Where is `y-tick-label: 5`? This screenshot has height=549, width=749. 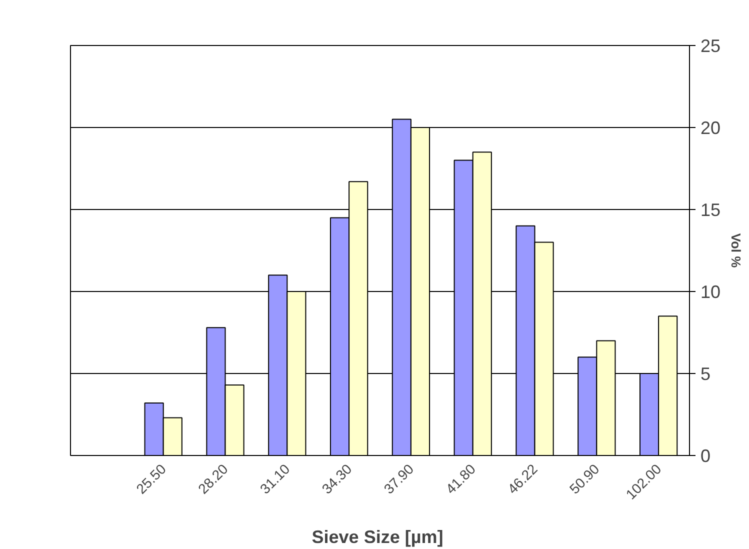 y-tick-label: 5 is located at coordinates (705, 374).